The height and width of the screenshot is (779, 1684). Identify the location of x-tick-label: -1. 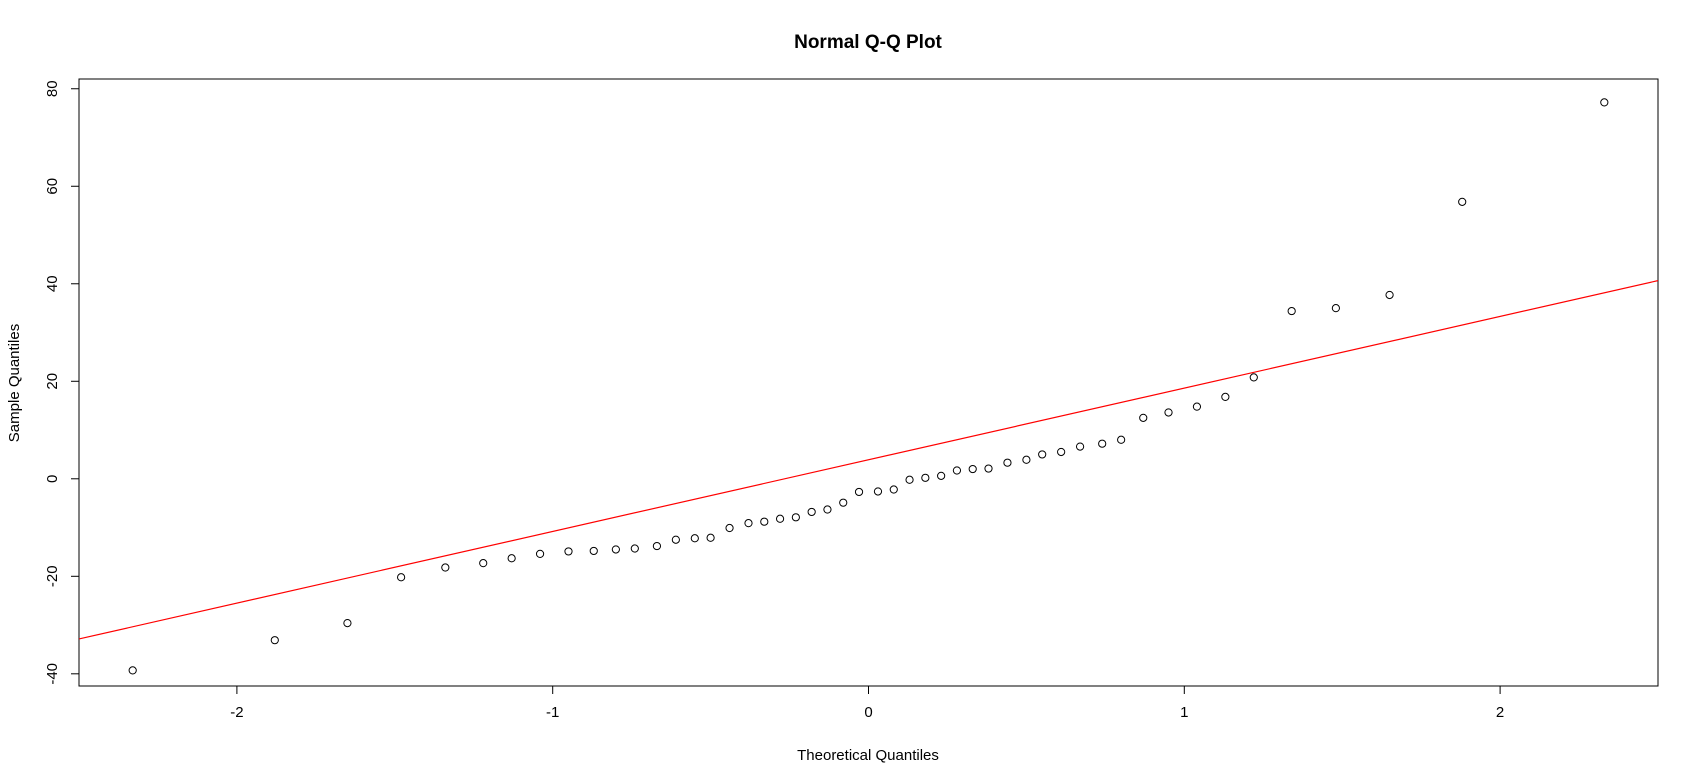
(552, 712).